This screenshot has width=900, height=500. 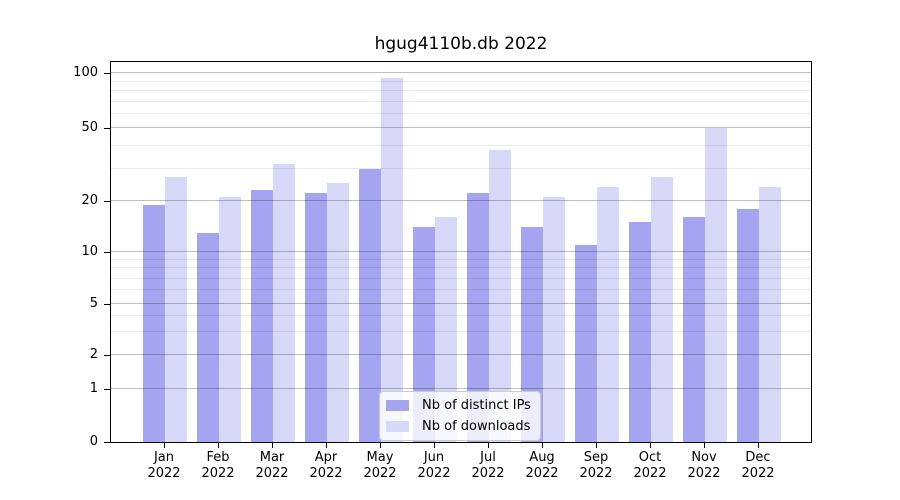 What do you see at coordinates (218, 465) in the screenshot?
I see `x-tick-label-feb: Feb 2022` at bounding box center [218, 465].